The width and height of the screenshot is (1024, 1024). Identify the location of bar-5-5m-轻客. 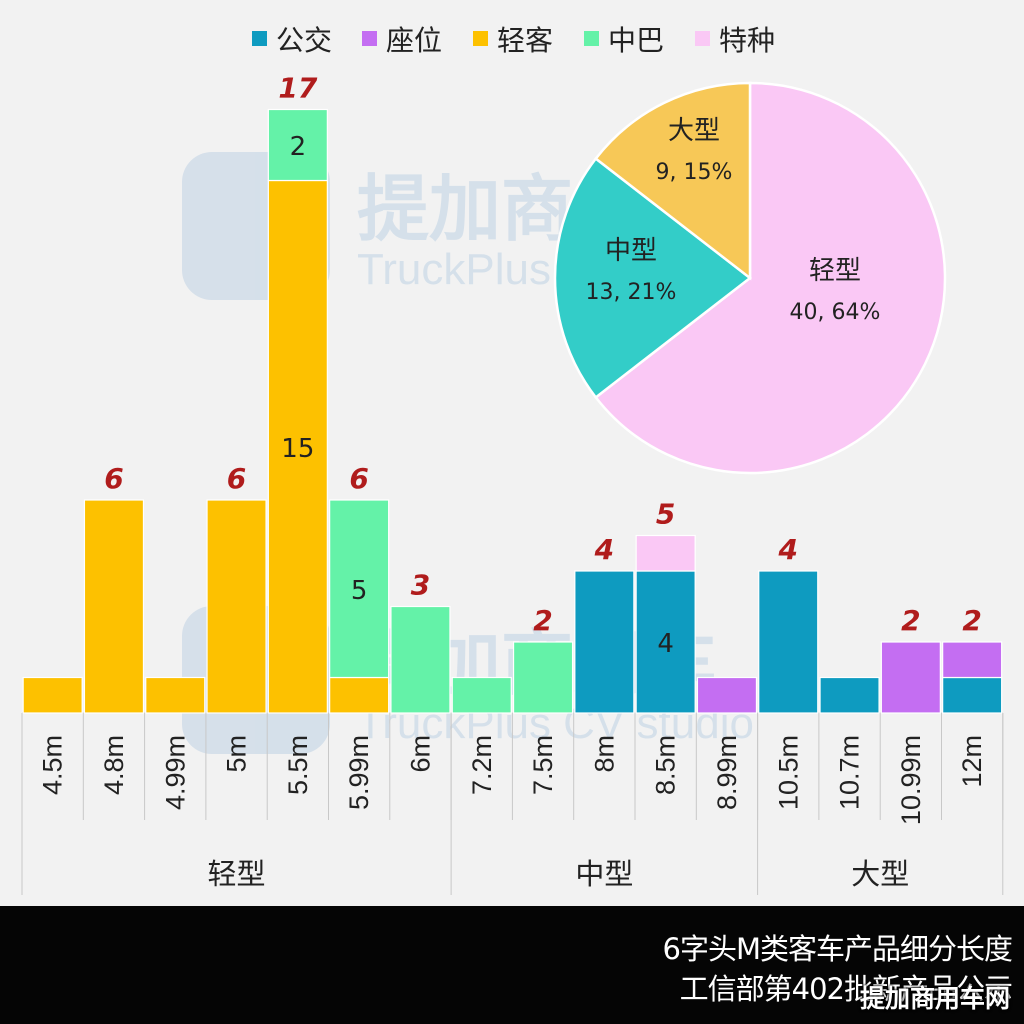
(297, 446).